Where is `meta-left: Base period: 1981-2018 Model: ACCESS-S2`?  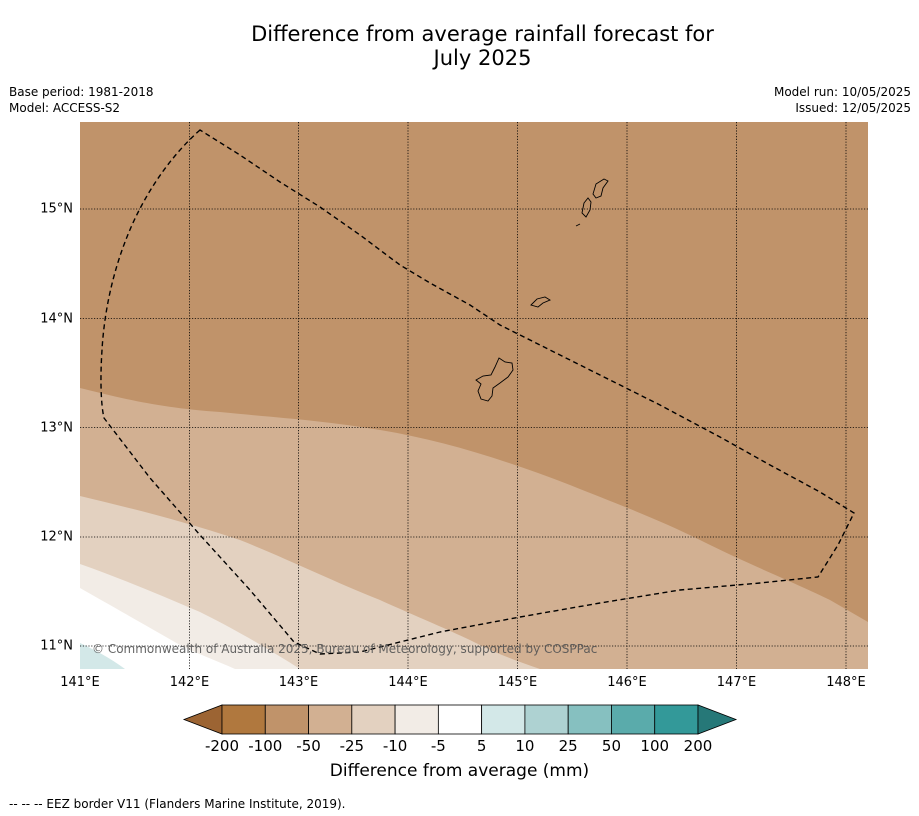
meta-left: Base period: 1981-2018 Model: ACCESS-S2 is located at coordinates (81, 100).